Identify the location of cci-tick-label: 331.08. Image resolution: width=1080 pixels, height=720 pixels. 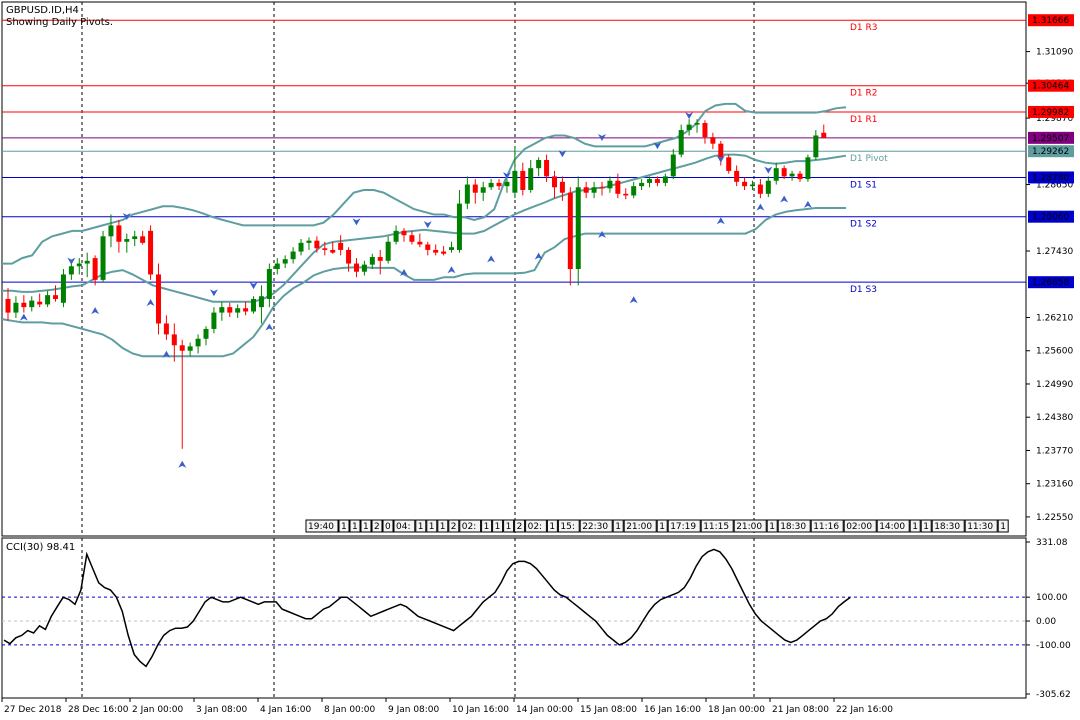
(1052, 543).